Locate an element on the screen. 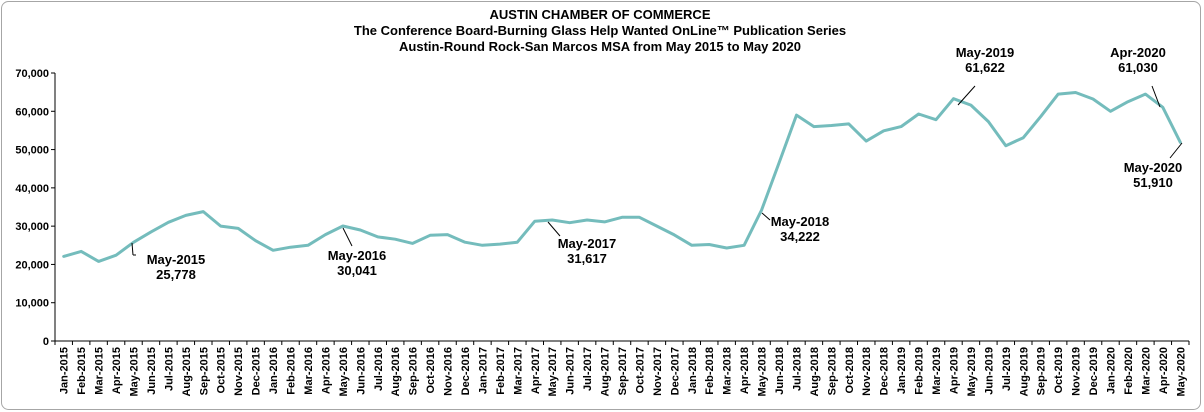  x-tick-label: Apr-2016 is located at coordinates (326, 370).